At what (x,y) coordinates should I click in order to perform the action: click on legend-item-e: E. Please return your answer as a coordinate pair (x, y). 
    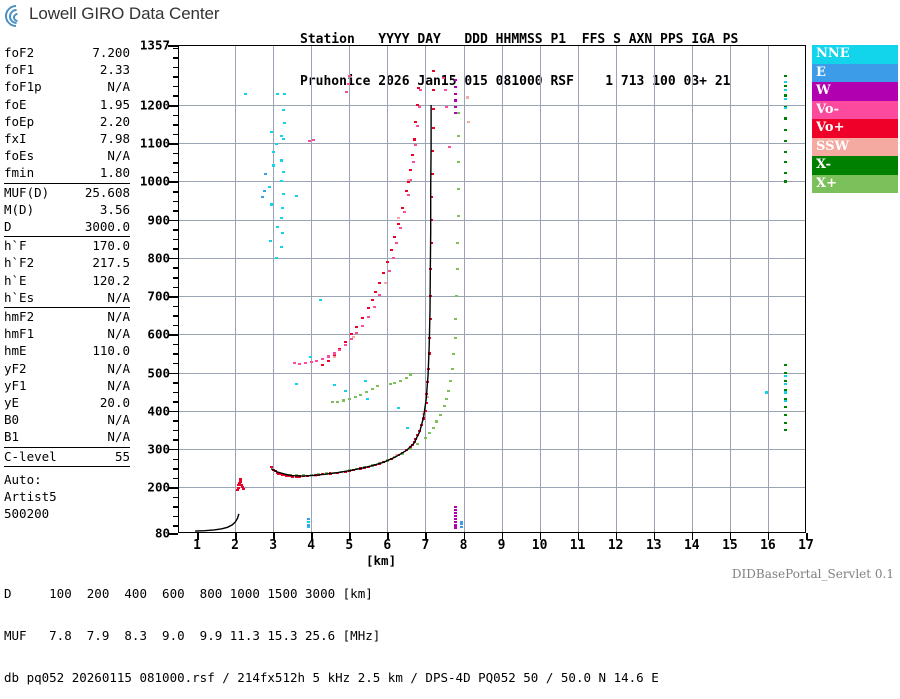
    Looking at the image, I should click on (855, 72).